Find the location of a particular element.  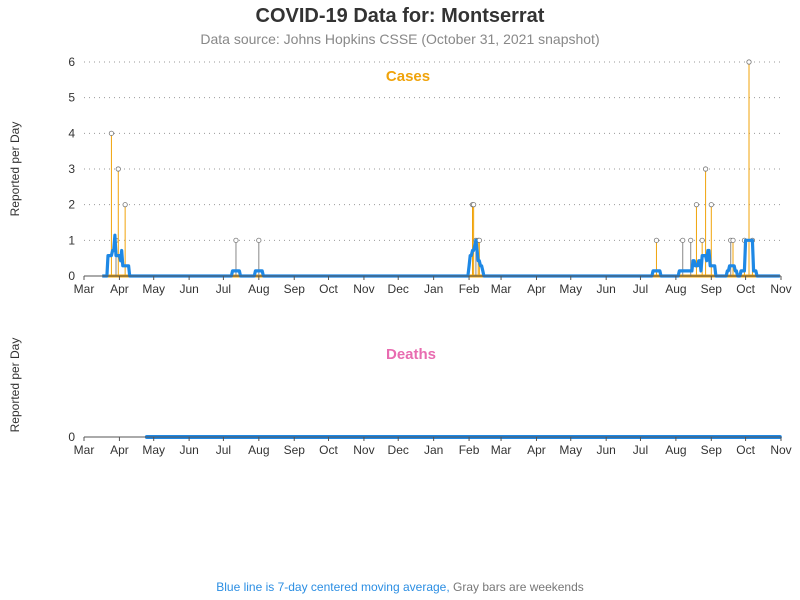

chart-title: COVID-19 Data for: Montserrat is located at coordinates (400, 16).